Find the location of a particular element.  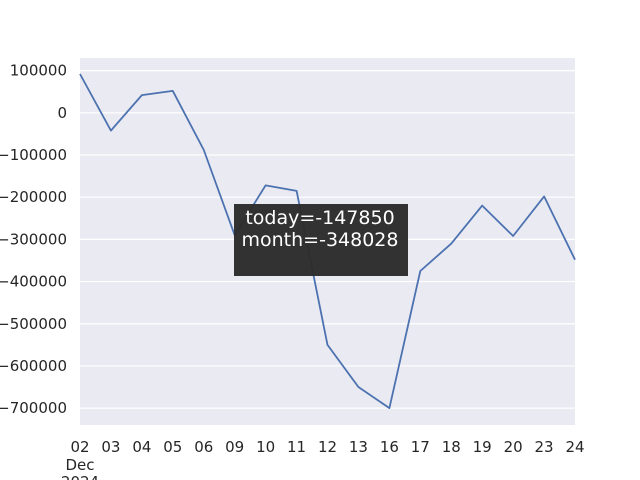

x-tick-label: 19 is located at coordinates (482, 447).